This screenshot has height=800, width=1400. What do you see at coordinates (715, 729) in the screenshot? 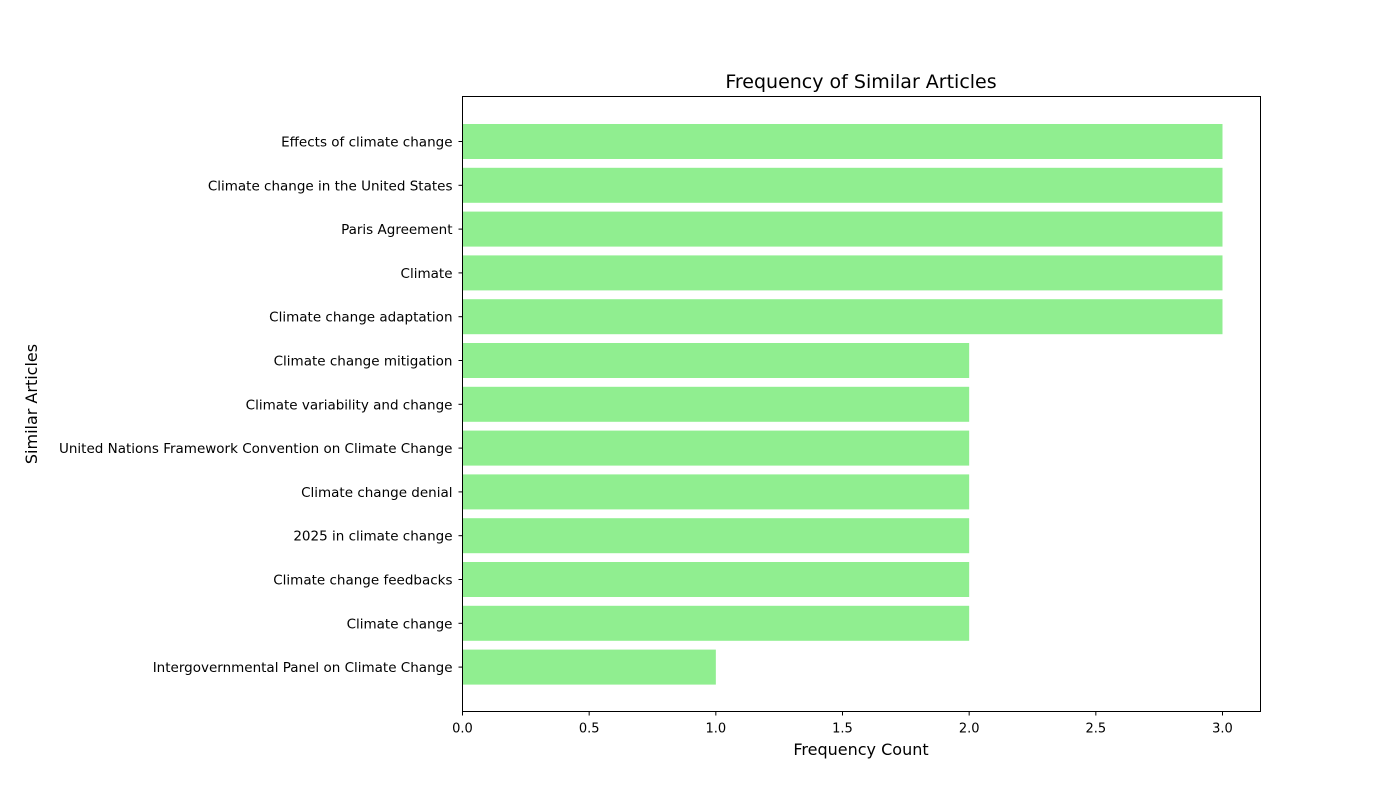
I see `x-tick-label: 1.0` at bounding box center [715, 729].